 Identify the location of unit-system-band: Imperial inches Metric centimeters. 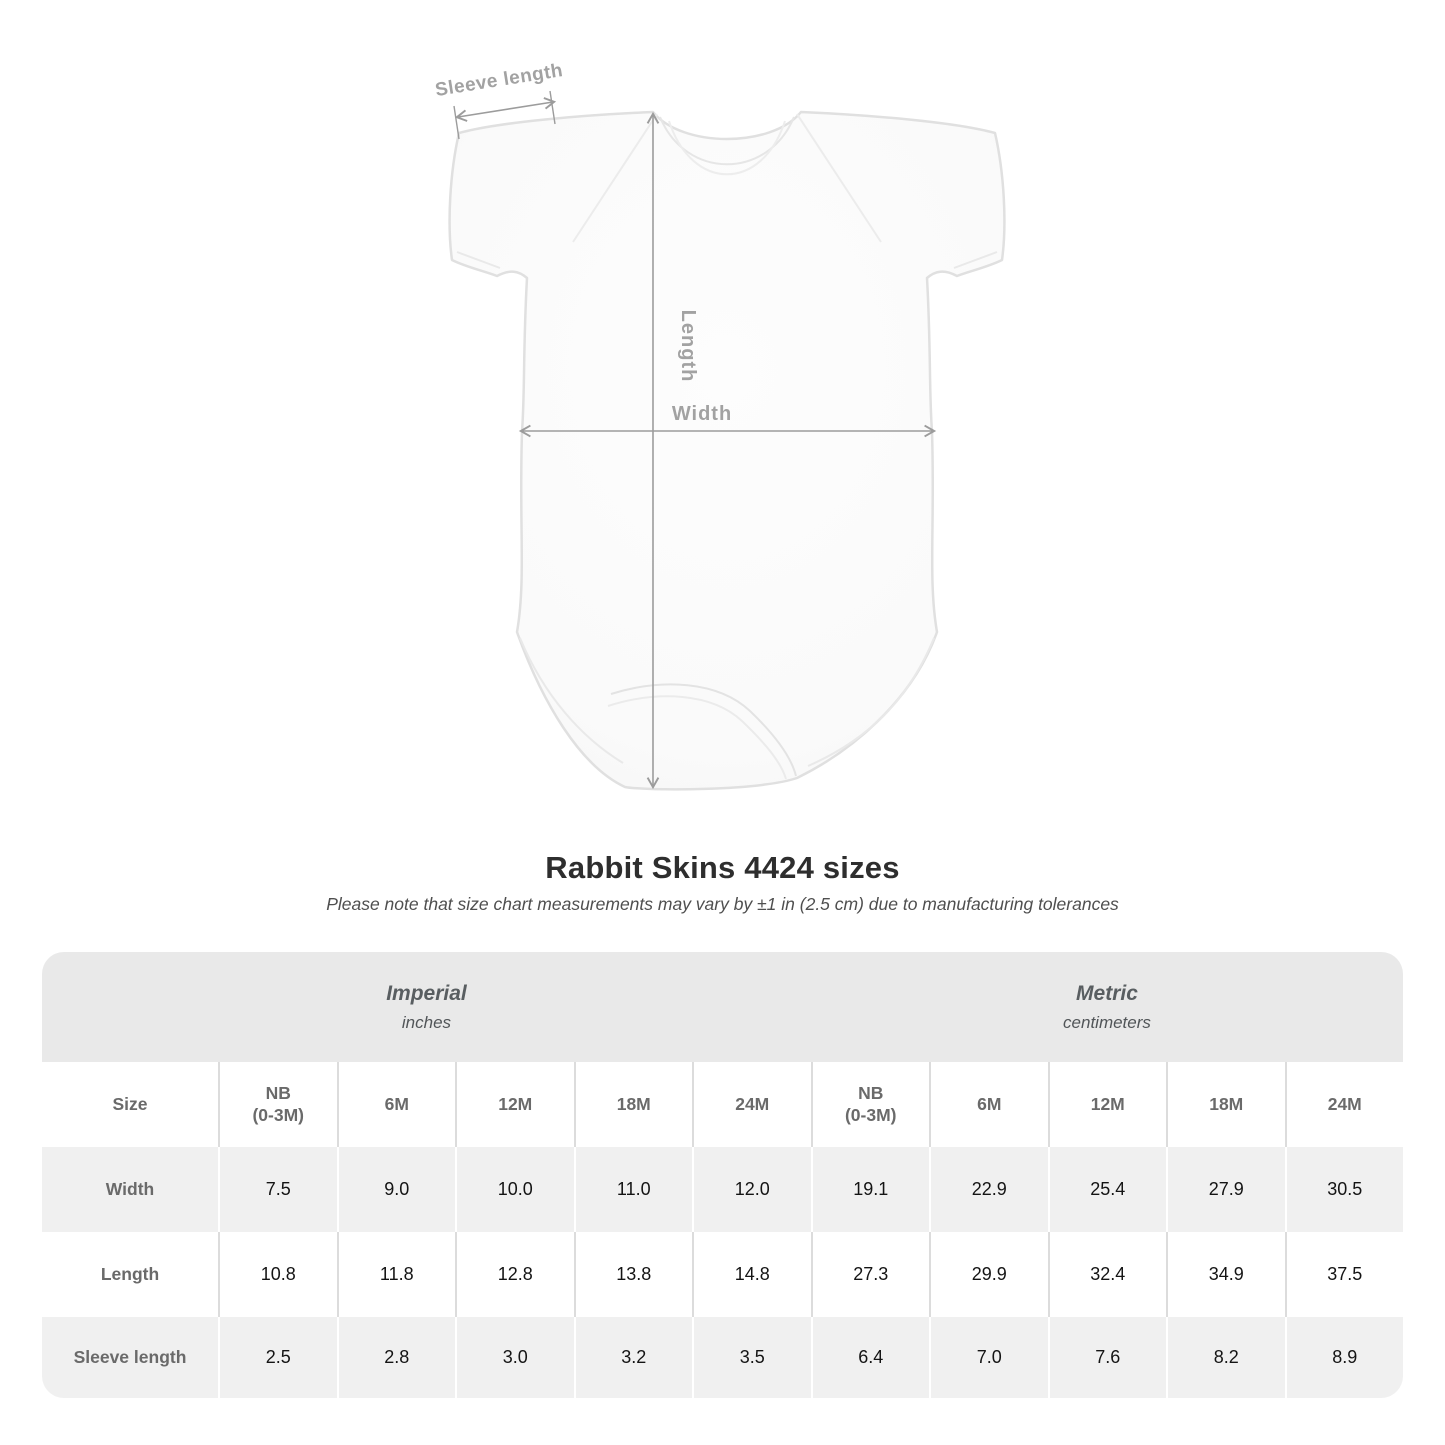
(722, 1007).